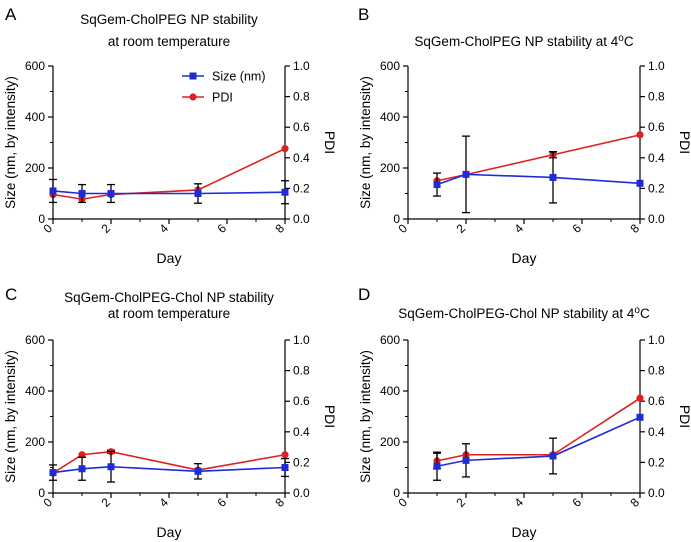 This screenshot has width=691, height=542. What do you see at coordinates (193, 76) in the screenshot?
I see `legend-marker-square` at bounding box center [193, 76].